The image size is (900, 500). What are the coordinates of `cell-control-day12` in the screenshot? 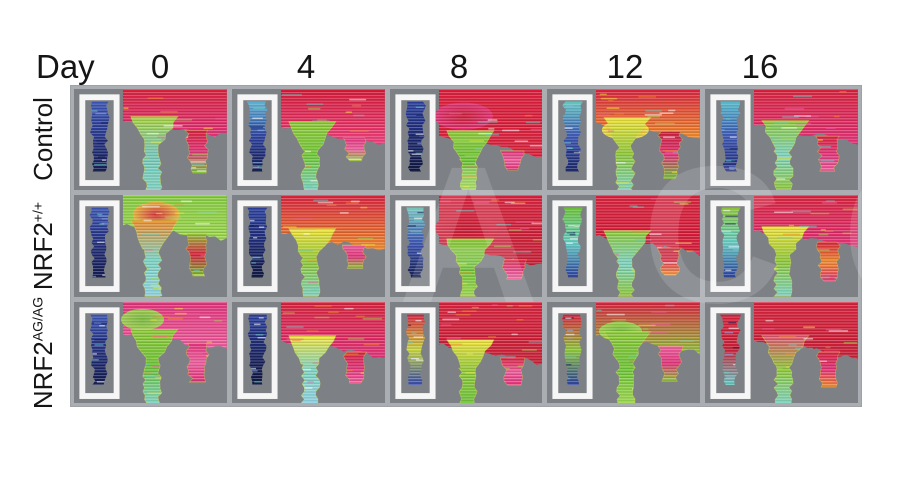 It's located at (624, 140).